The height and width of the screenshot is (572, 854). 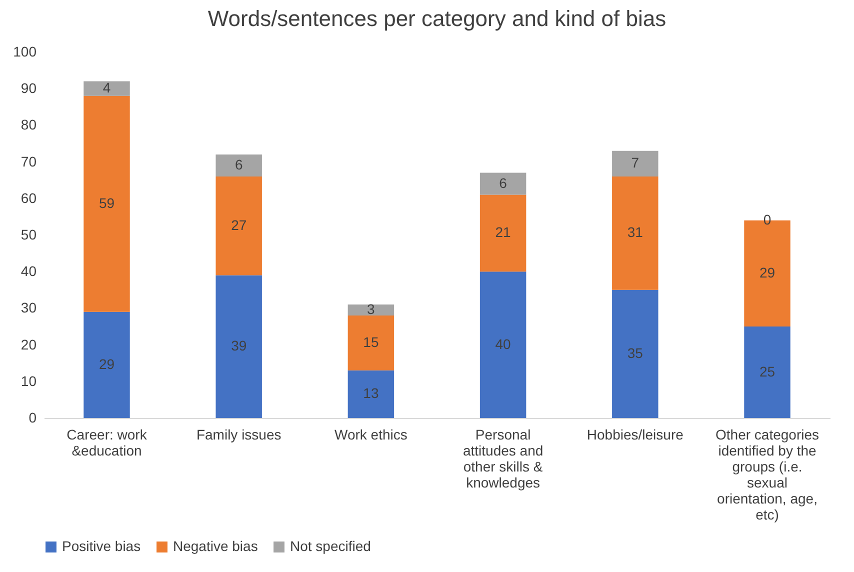 What do you see at coordinates (330, 546) in the screenshot?
I see `legend-label: Not specified` at bounding box center [330, 546].